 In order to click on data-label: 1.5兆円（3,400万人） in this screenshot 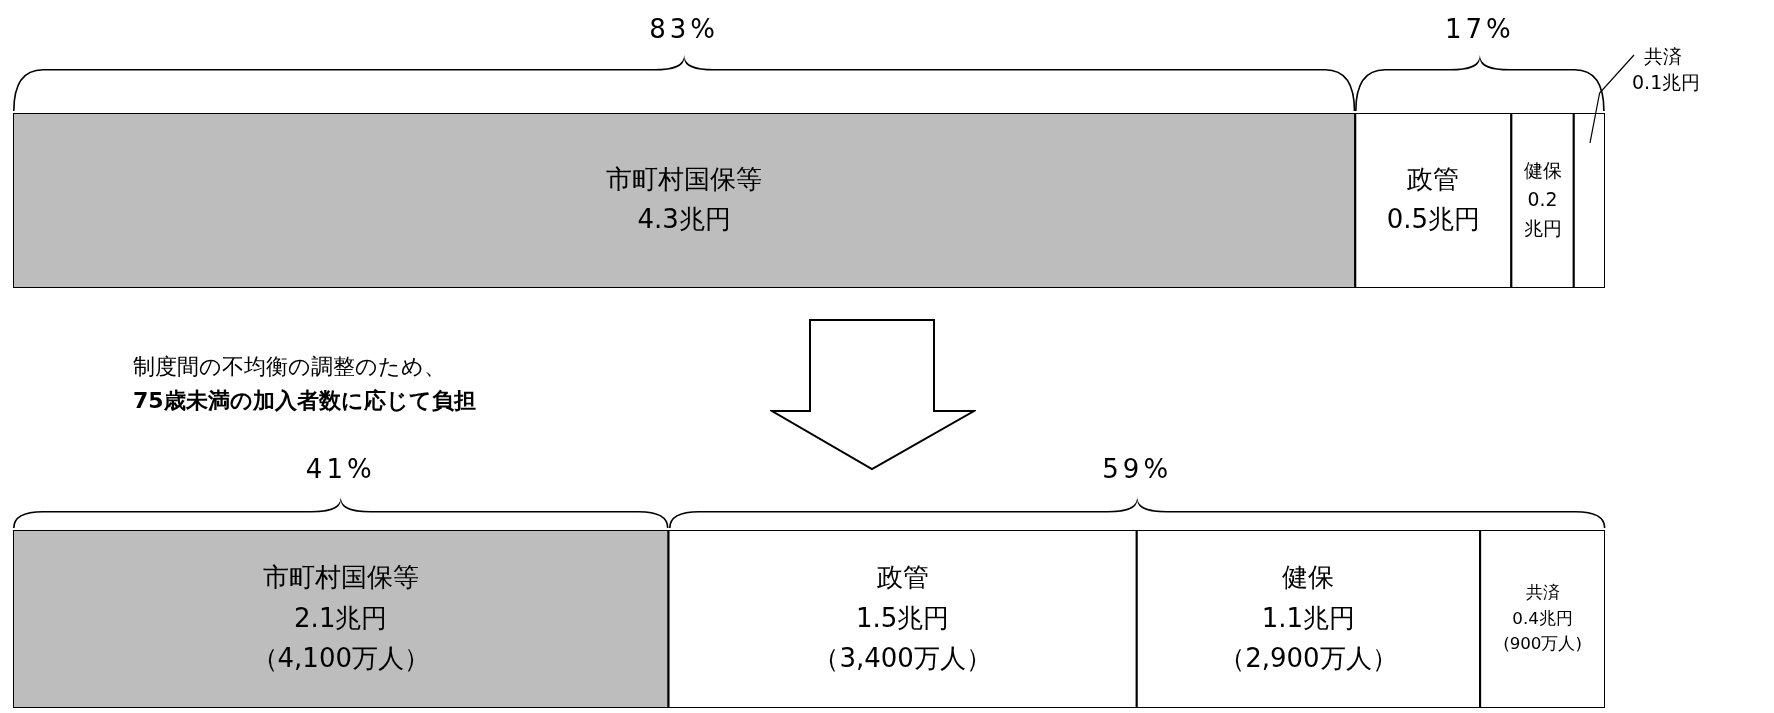, I will do `click(902, 637)`.